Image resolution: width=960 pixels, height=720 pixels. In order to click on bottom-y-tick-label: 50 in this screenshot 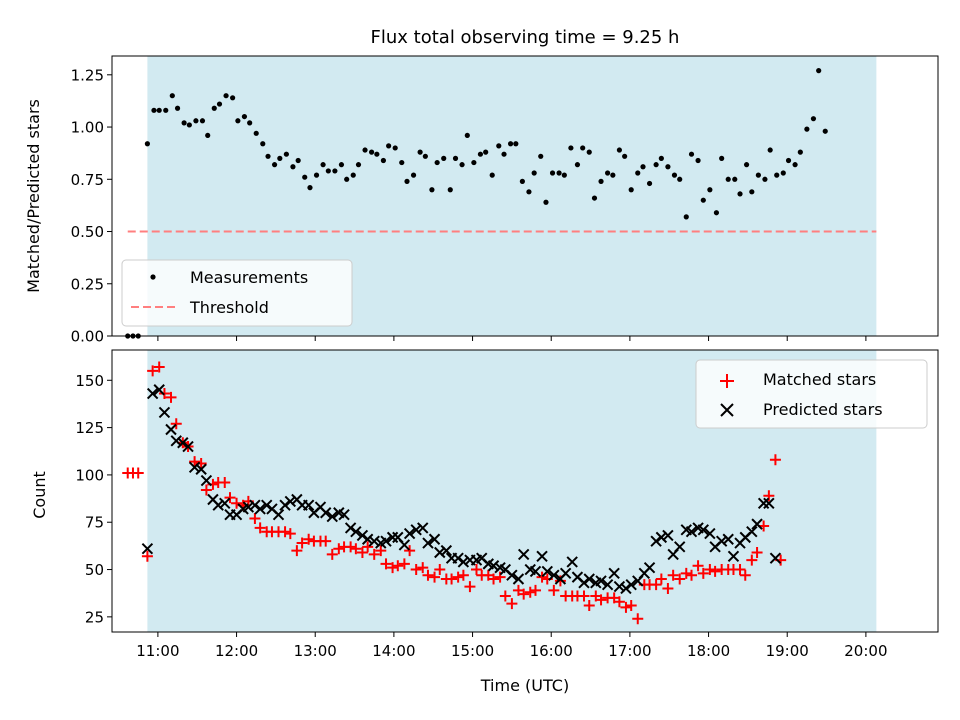, I will do `click(94, 570)`.